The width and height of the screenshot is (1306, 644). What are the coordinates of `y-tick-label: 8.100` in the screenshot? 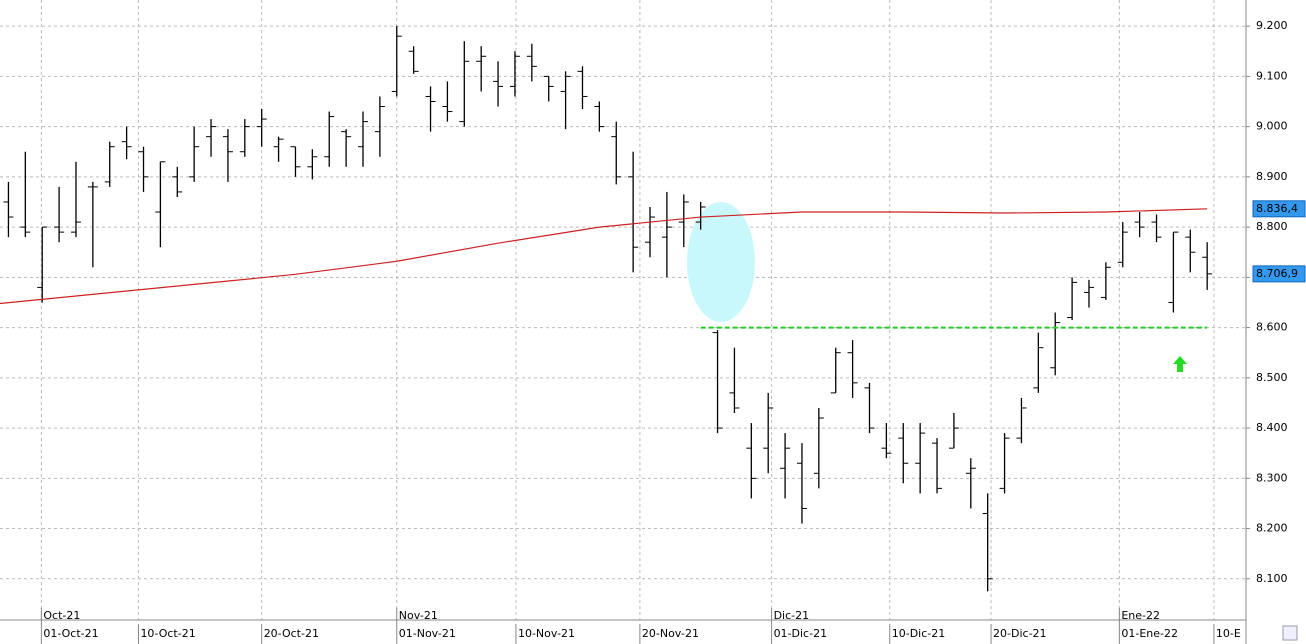 It's located at (1272, 578).